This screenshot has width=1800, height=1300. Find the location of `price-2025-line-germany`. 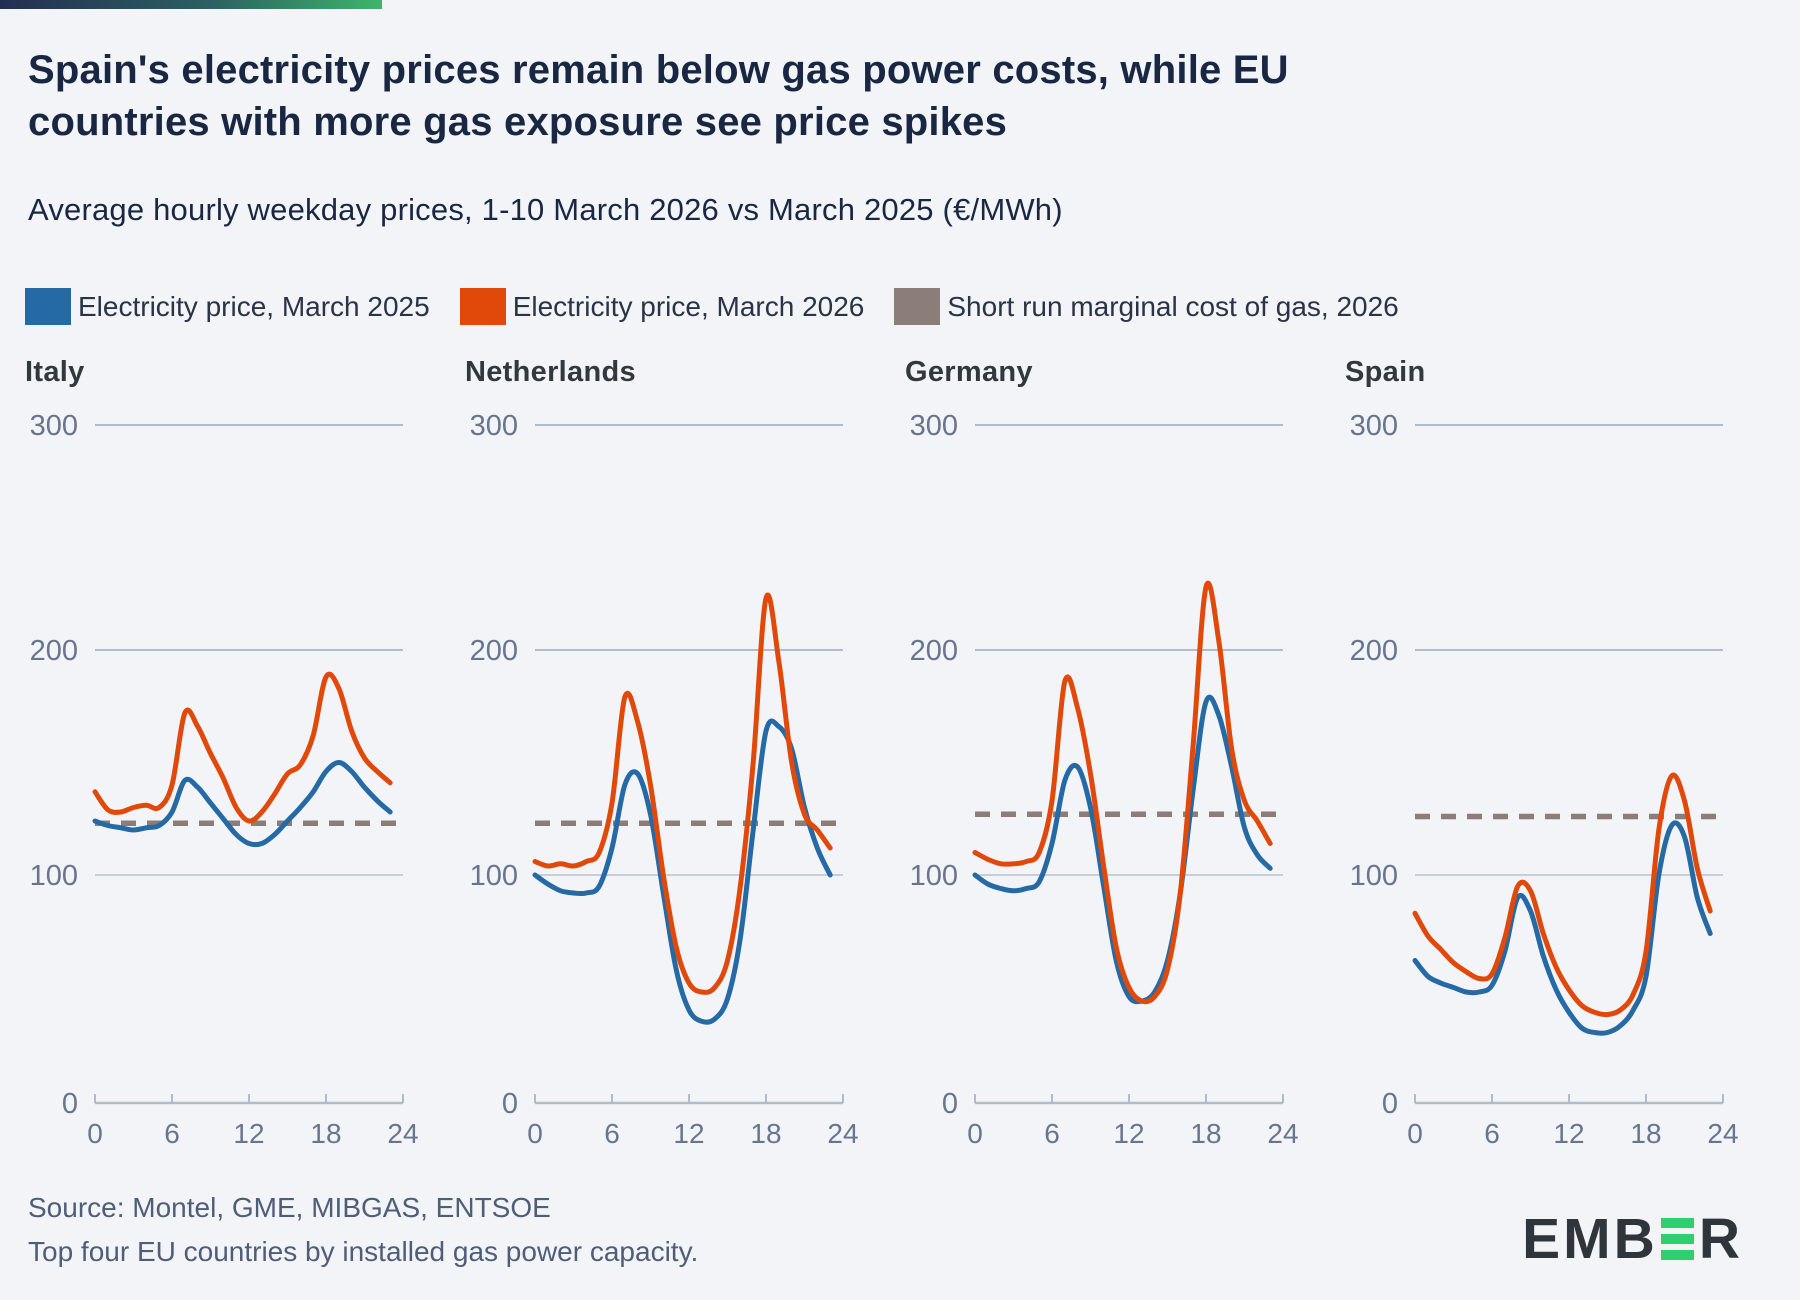

price-2025-line-germany is located at coordinates (1122, 849).